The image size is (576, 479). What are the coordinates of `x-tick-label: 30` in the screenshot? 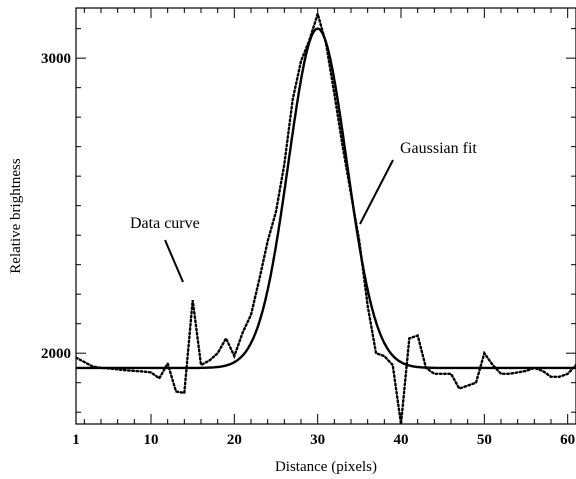 It's located at (317, 440).